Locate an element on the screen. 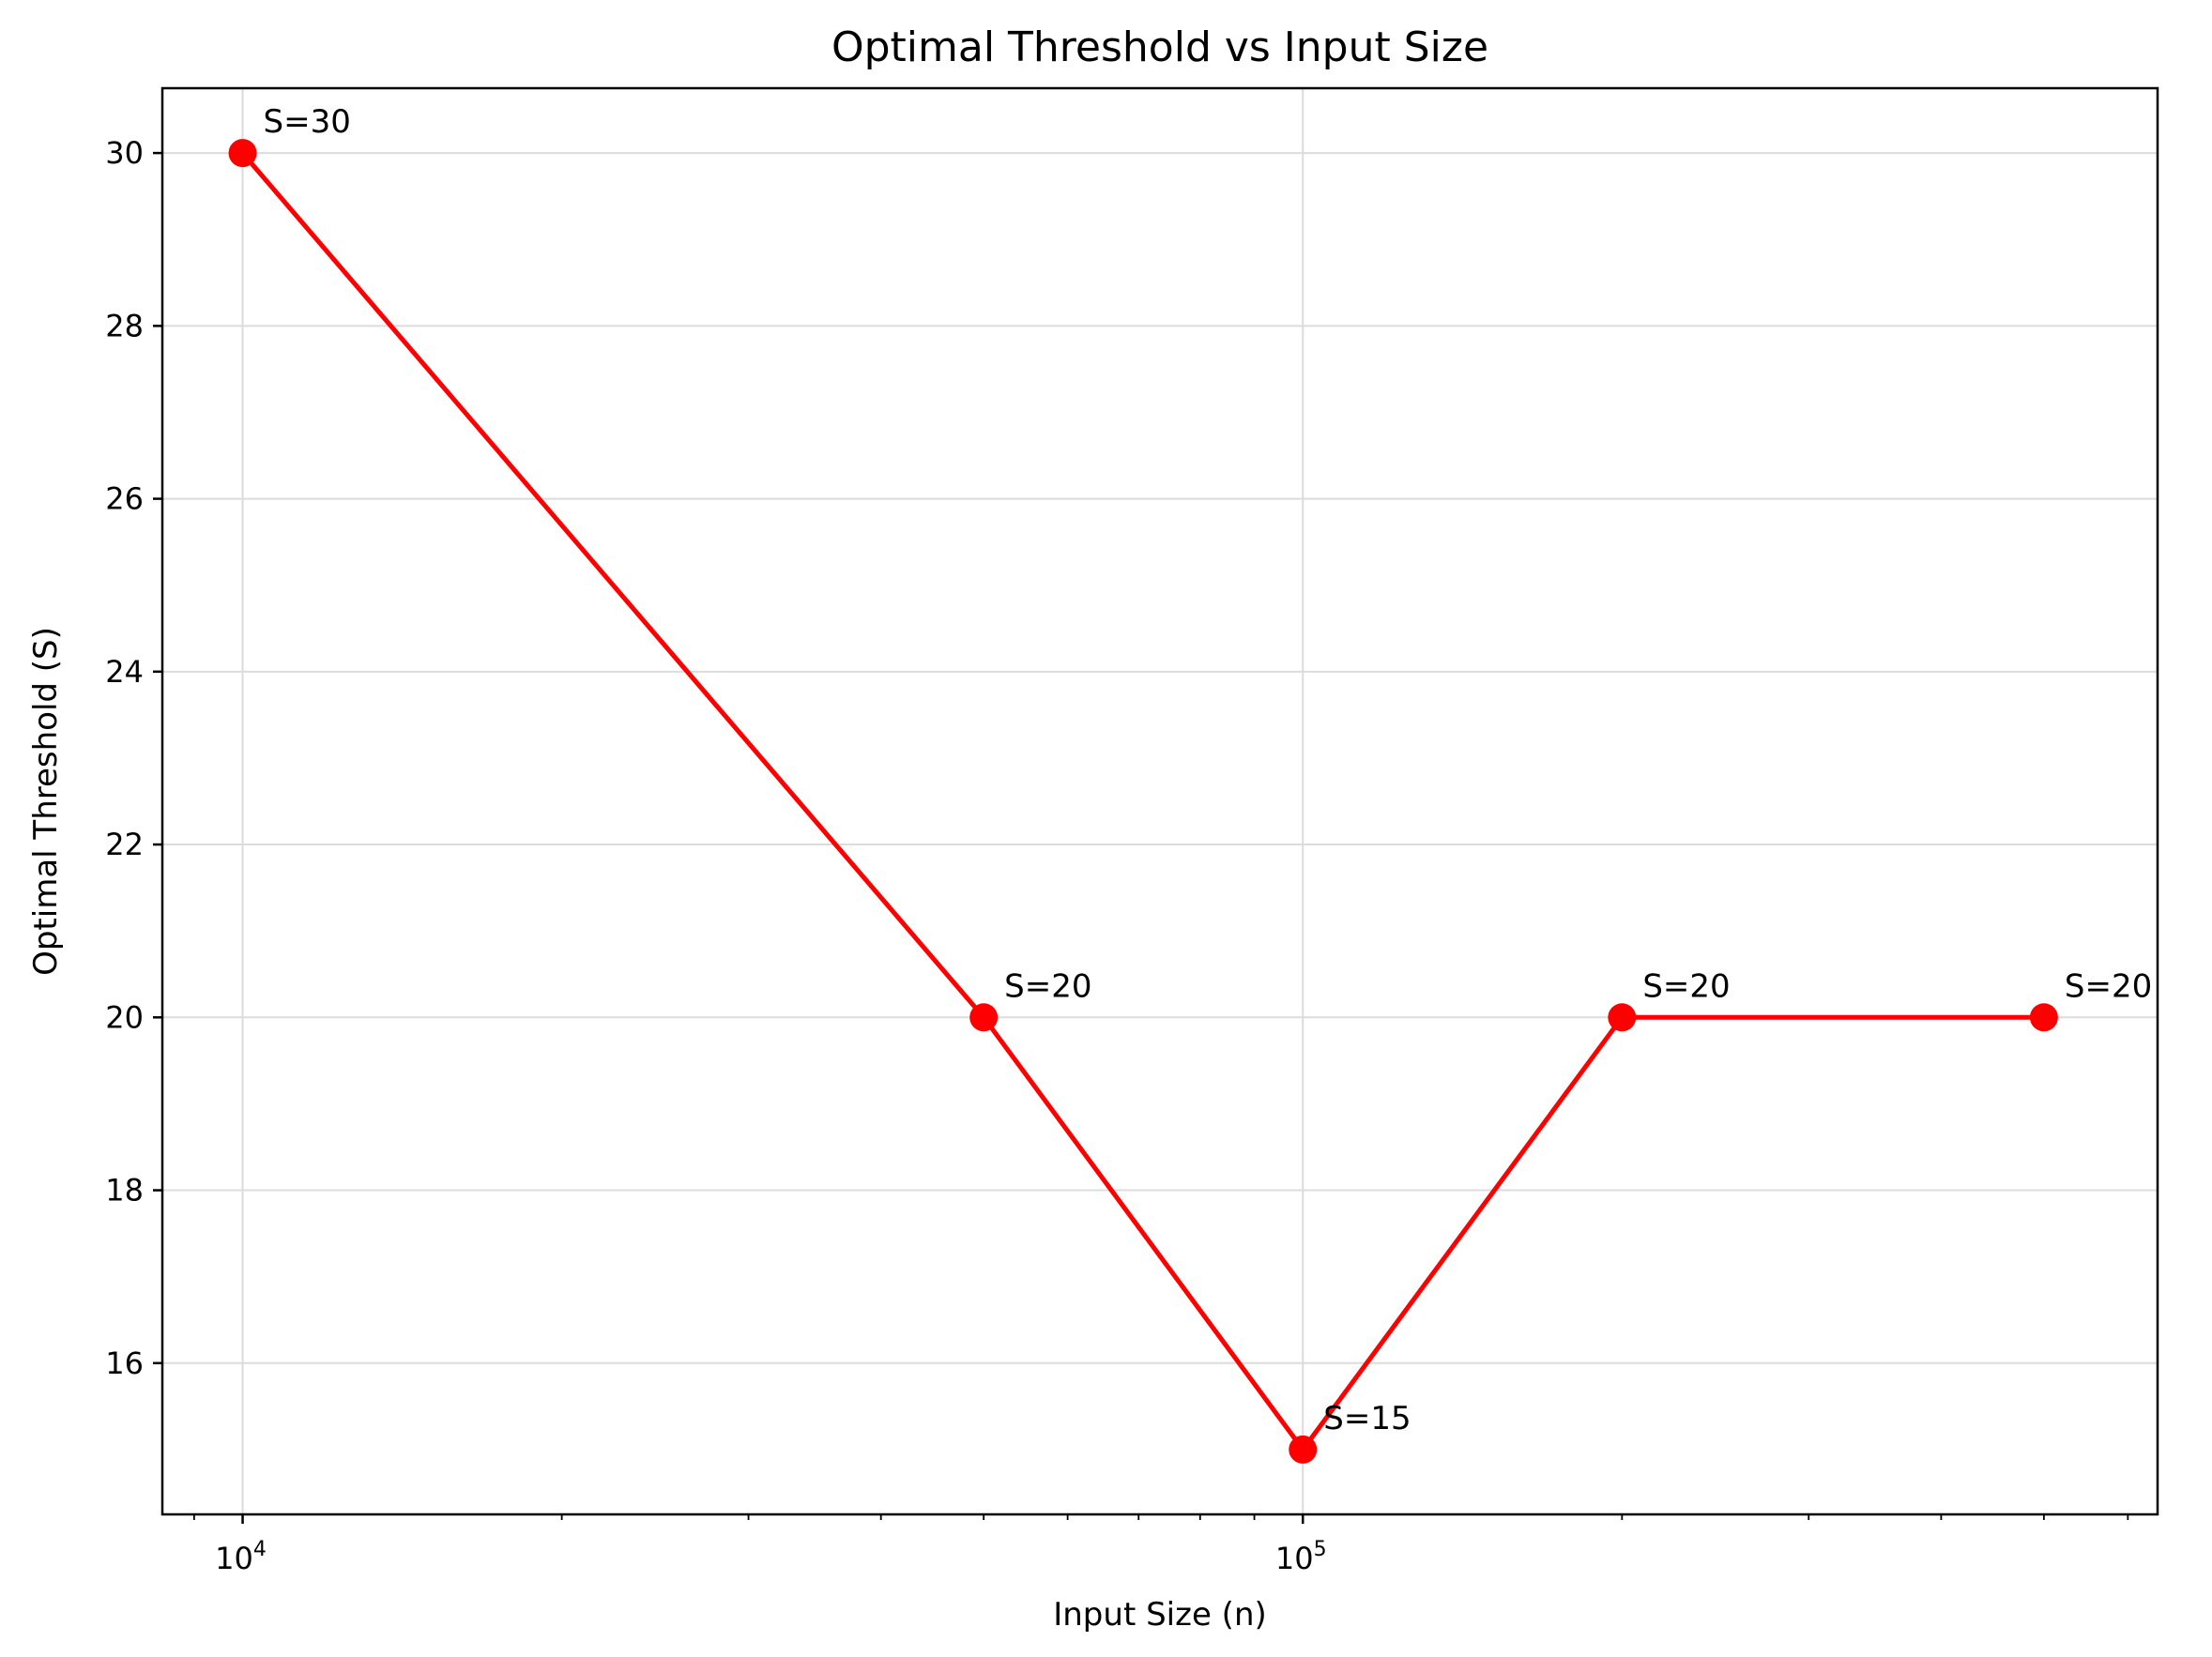 The height and width of the screenshot is (1657, 2212). point-label: S=15 is located at coordinates (1367, 1418).